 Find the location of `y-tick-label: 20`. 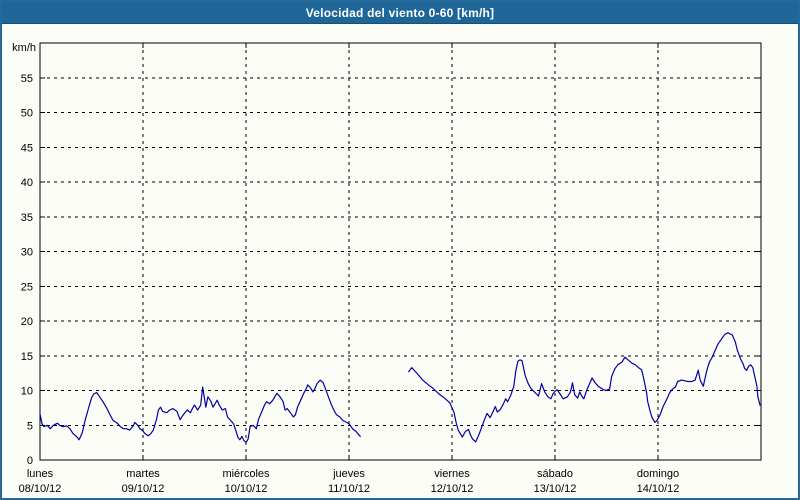

y-tick-label: 20 is located at coordinates (27, 322).